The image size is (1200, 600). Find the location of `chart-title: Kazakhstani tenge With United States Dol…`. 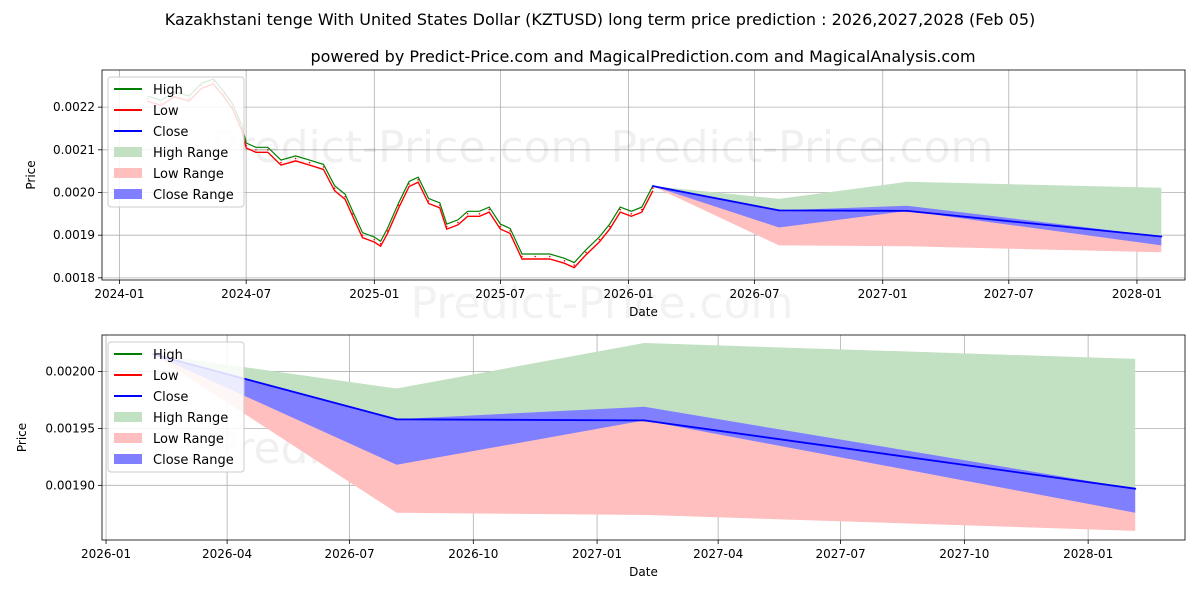

chart-title: Kazakhstani tenge With United States Dol… is located at coordinates (600, 19).